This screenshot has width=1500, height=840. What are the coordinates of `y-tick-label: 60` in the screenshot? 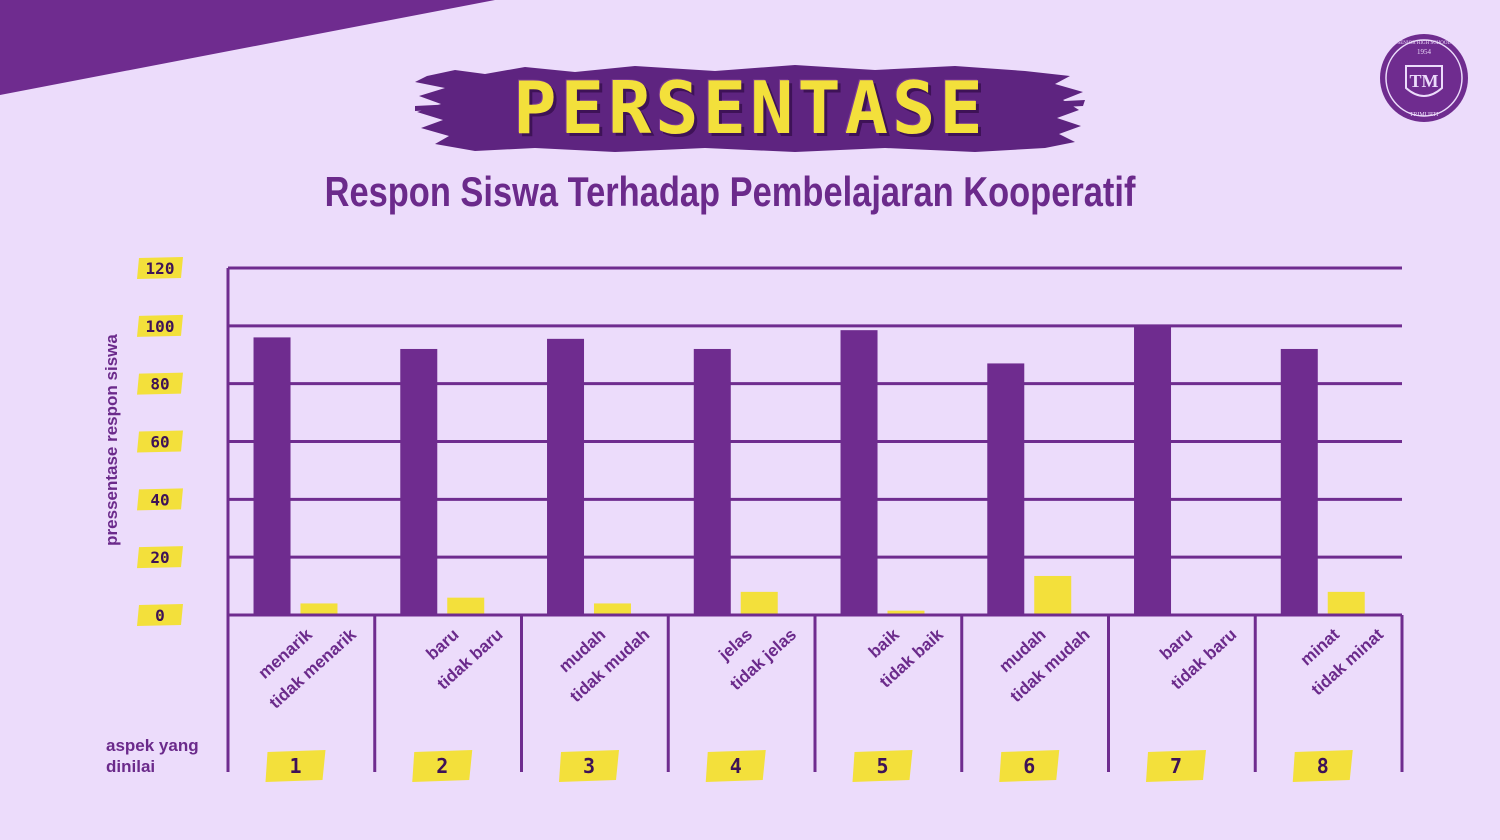 It's located at (159, 442).